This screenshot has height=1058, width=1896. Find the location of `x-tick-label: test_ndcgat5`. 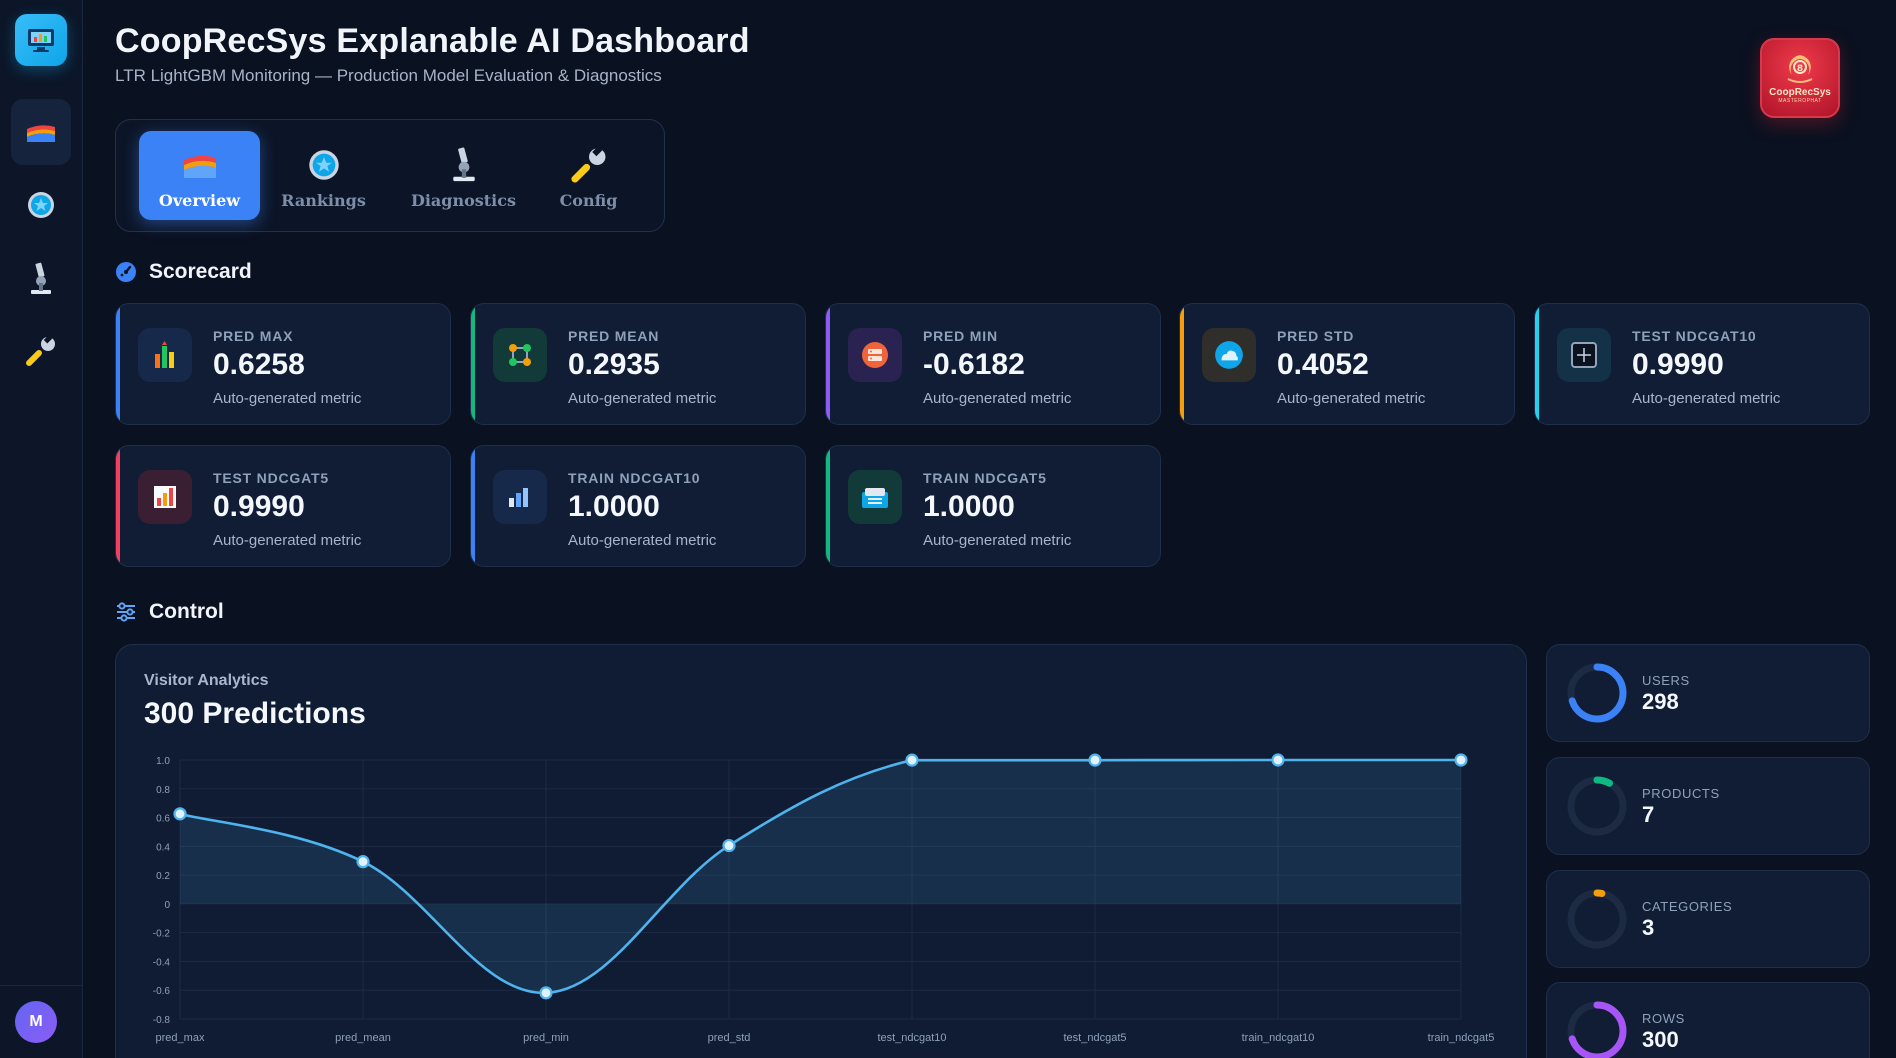

x-tick-label: test_ndcgat5 is located at coordinates (1095, 1038).